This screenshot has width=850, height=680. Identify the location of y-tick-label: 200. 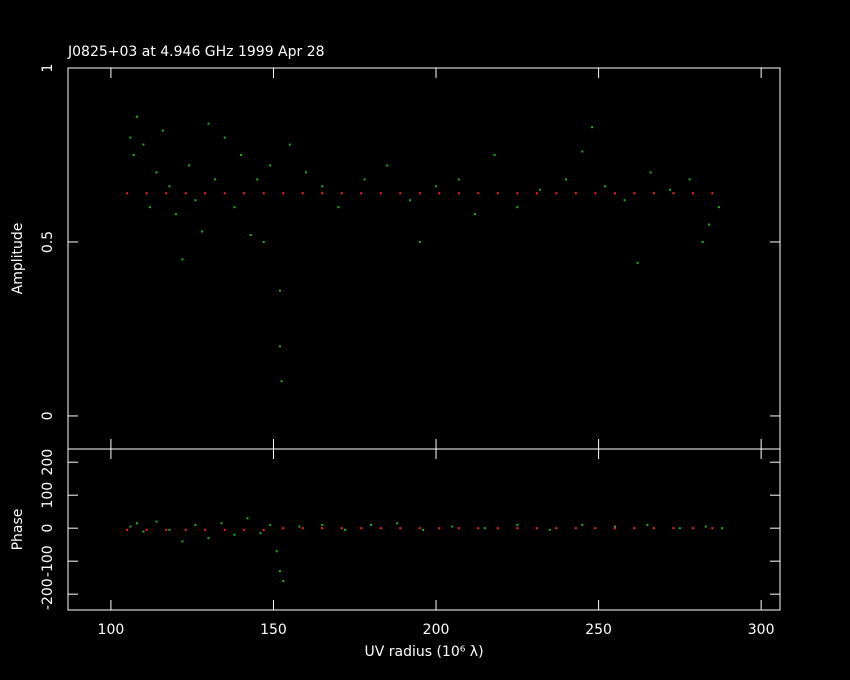
(48, 462).